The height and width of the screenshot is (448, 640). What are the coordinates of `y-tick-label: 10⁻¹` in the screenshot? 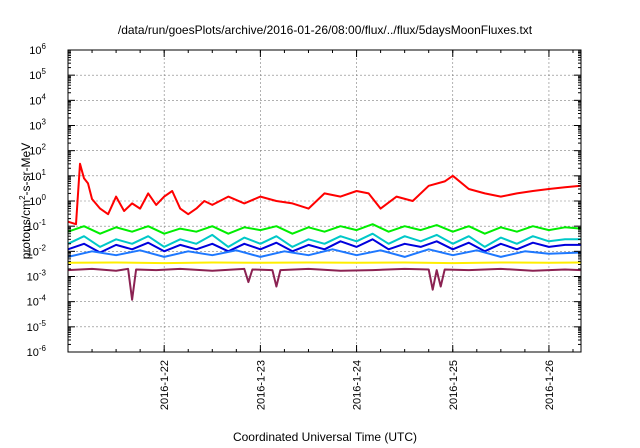 It's located at (37, 225).